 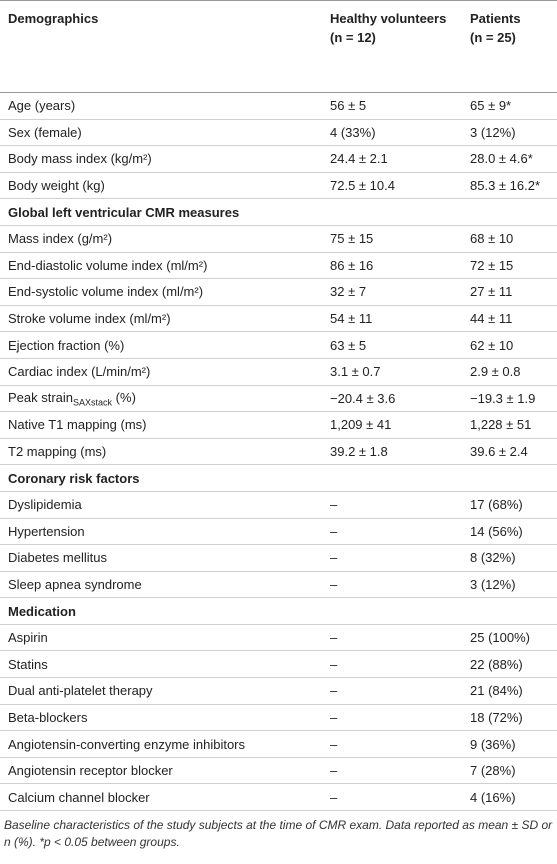 I want to click on cell: 1,209 ± 41, so click(x=392, y=425).